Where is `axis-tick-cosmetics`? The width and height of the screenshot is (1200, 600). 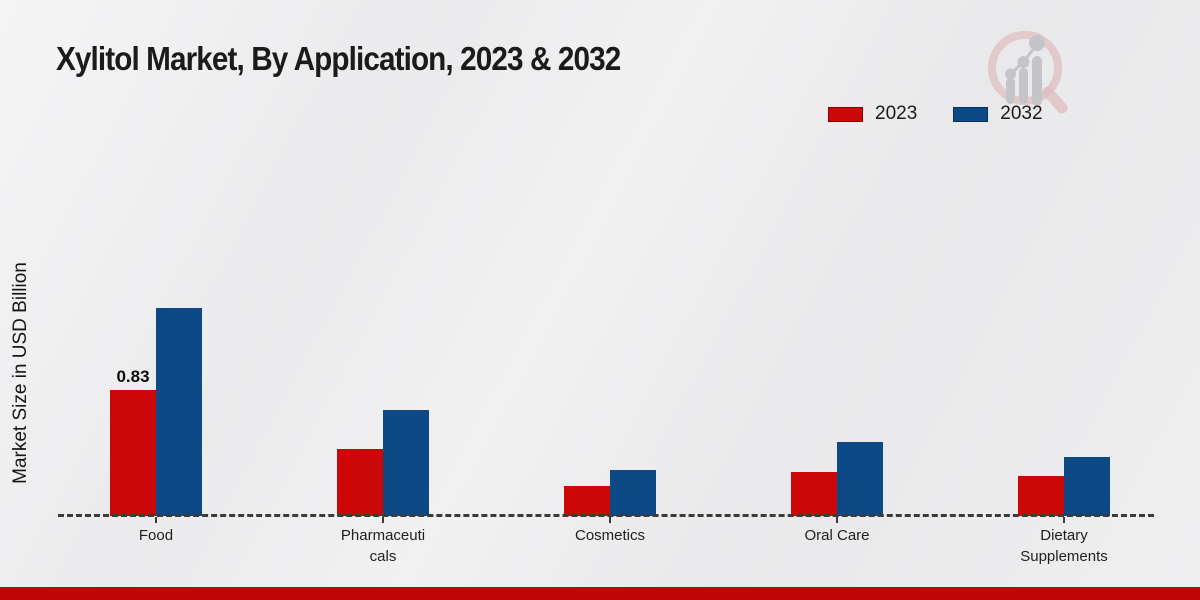
axis-tick-cosmetics is located at coordinates (610, 520).